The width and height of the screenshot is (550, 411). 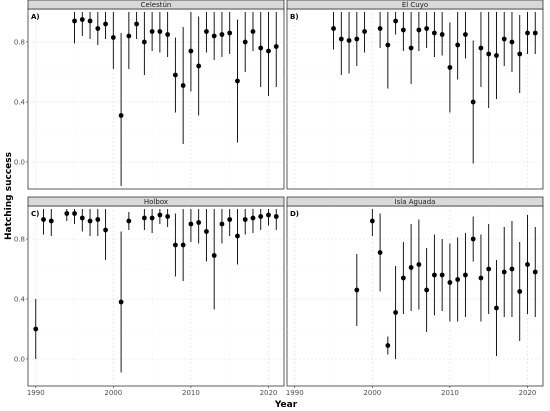 I want to click on panel-label: D), so click(x=294, y=214).